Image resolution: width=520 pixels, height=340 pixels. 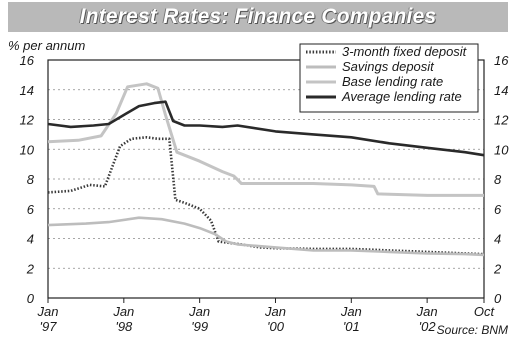 What do you see at coordinates (401, 96) in the screenshot?
I see `legend-label: Average lending rate` at bounding box center [401, 96].